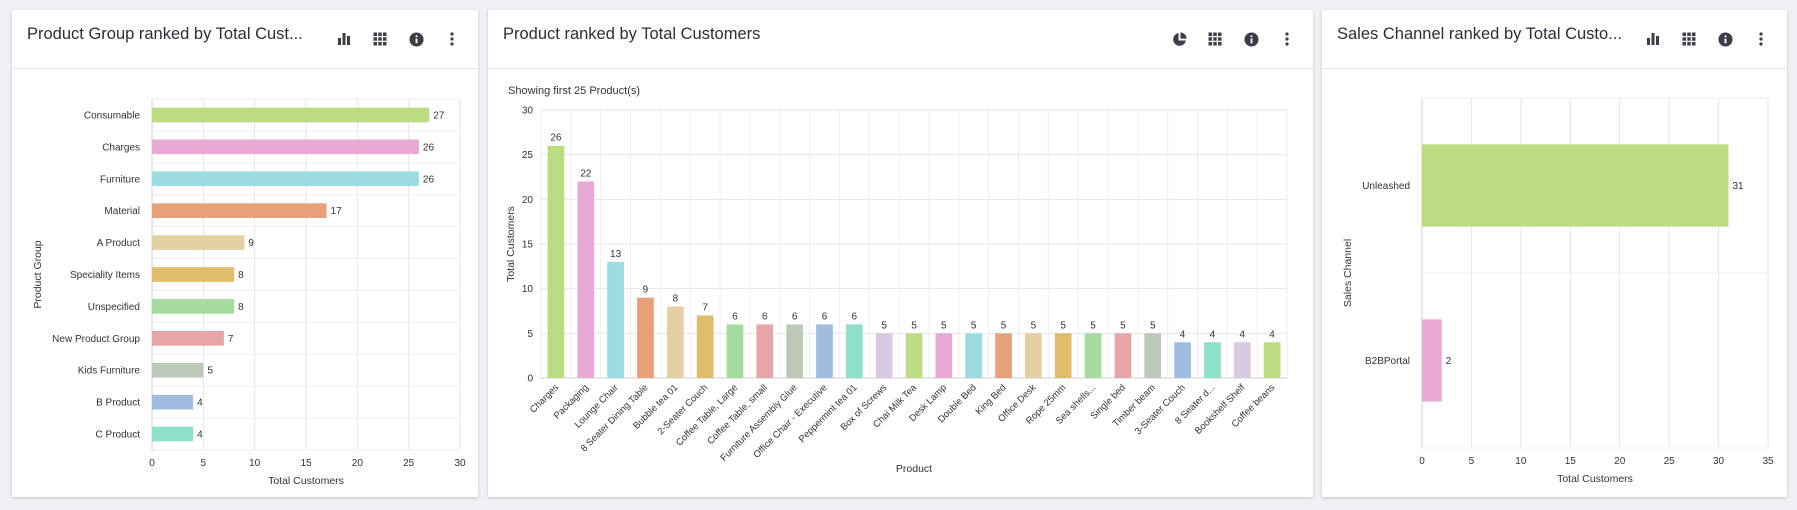 The width and height of the screenshot is (1797, 510). What do you see at coordinates (1738, 186) in the screenshot?
I see `data-label: 31` at bounding box center [1738, 186].